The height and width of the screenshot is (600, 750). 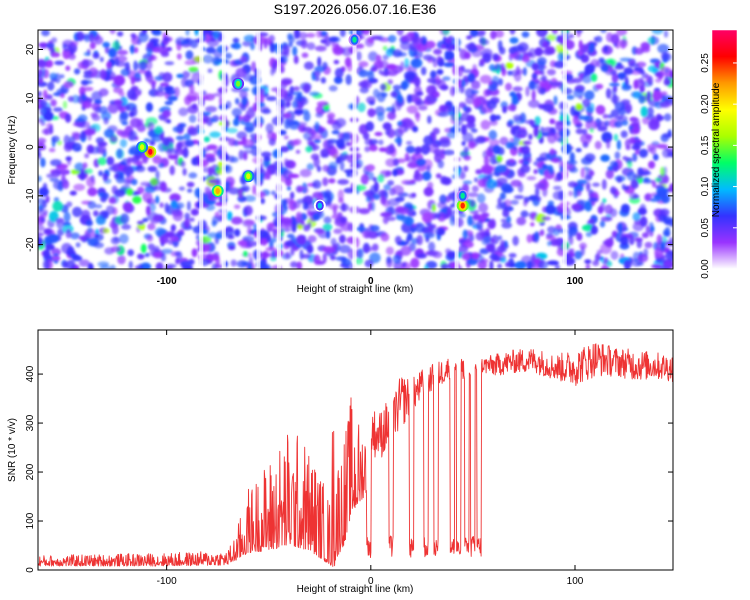 What do you see at coordinates (724, 149) in the screenshot?
I see `colorbar-frame` at bounding box center [724, 149].